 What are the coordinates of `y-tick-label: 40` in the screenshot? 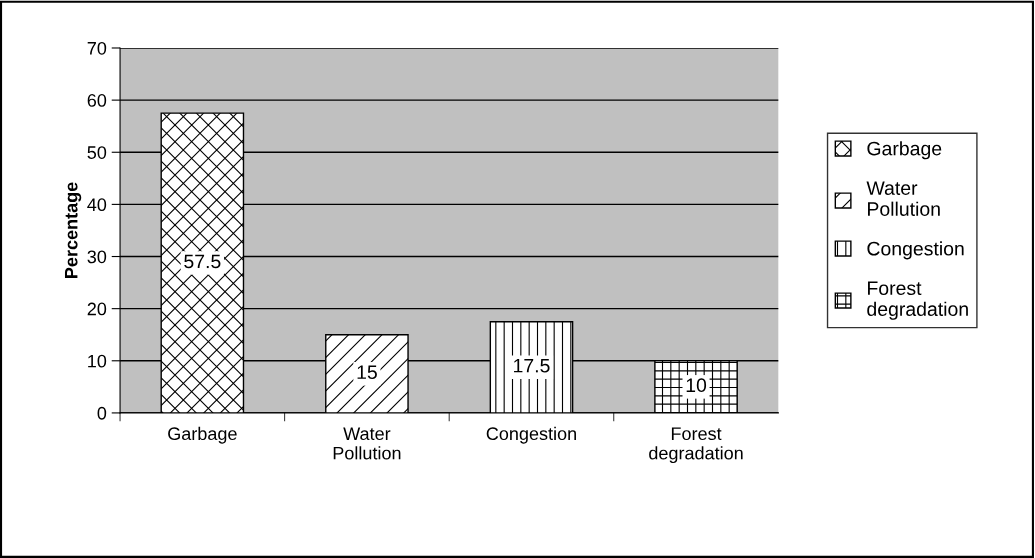 It's located at (97, 205).